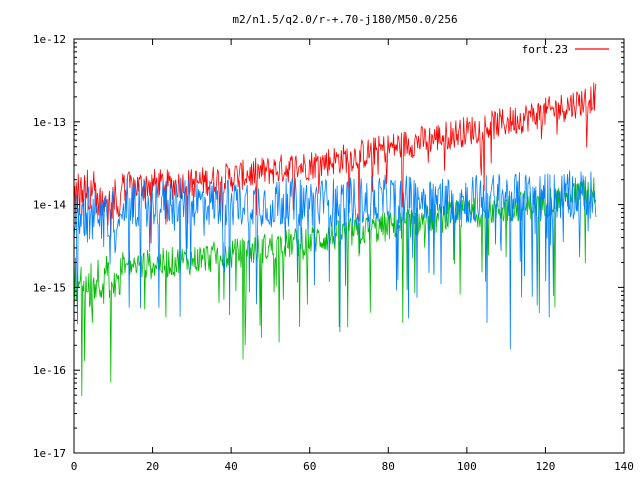  What do you see at coordinates (545, 49) in the screenshot?
I see `legend-label-fort23: fort.23` at bounding box center [545, 49].